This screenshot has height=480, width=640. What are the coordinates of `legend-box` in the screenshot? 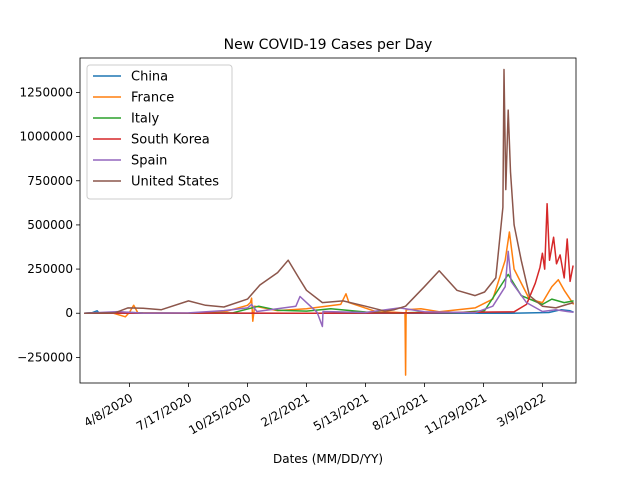 It's located at (159, 132).